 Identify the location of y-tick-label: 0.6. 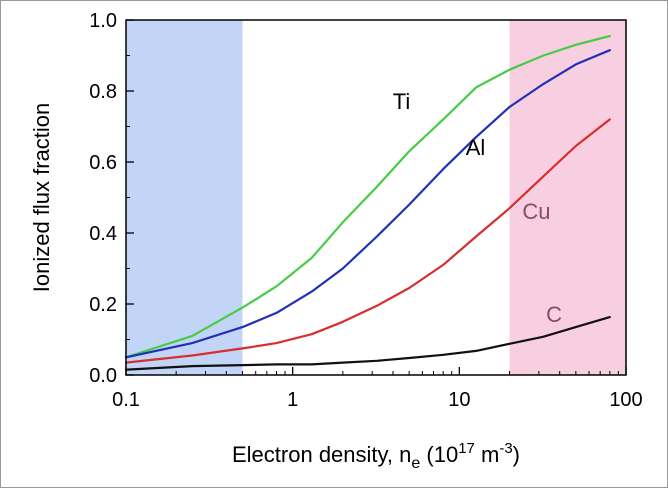
(103, 163).